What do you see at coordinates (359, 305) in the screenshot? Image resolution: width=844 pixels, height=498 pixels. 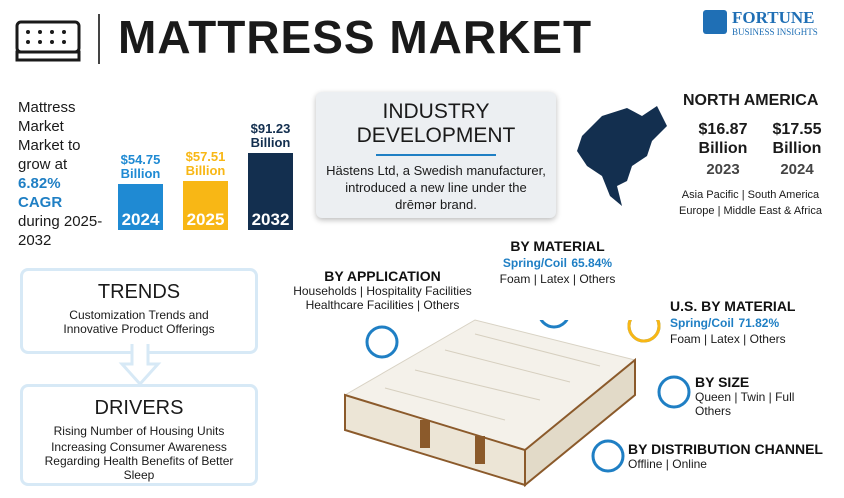 I see `item: Healthcare Facilities` at bounding box center [359, 305].